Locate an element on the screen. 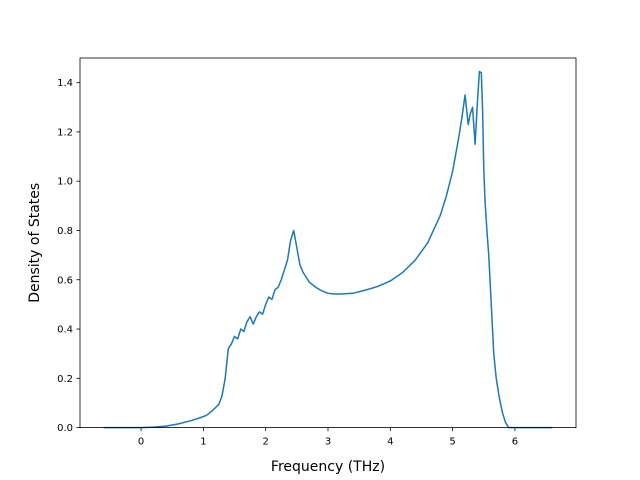 The height and width of the screenshot is (480, 640). y-tick-label: 0.8 is located at coordinates (65, 231).